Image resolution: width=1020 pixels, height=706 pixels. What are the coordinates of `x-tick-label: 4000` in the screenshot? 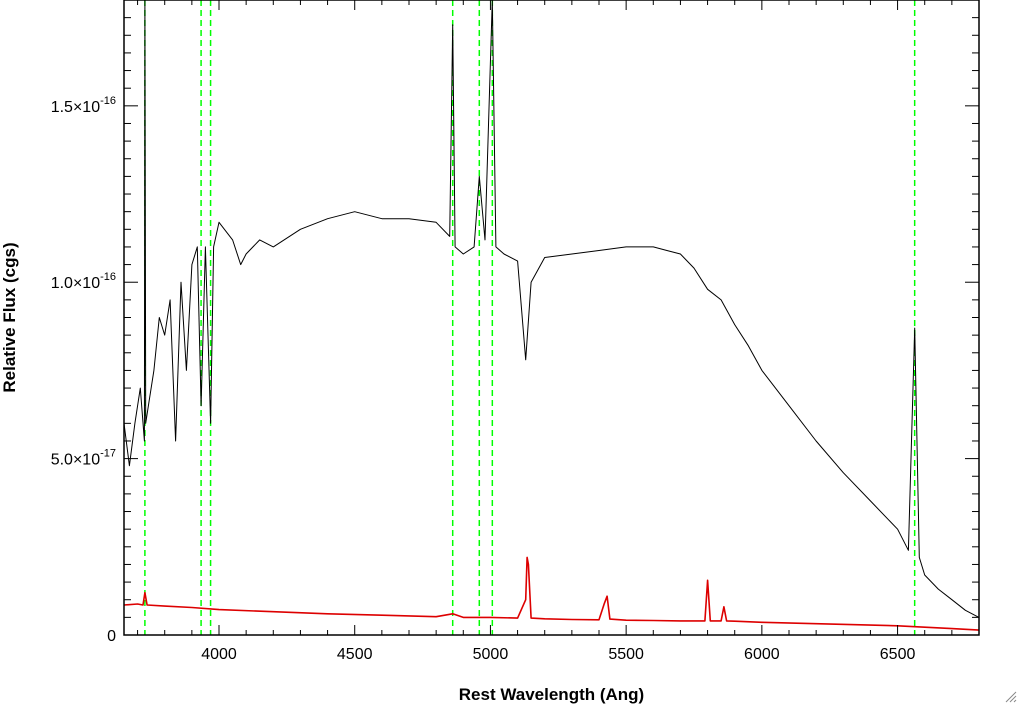 It's located at (219, 654).